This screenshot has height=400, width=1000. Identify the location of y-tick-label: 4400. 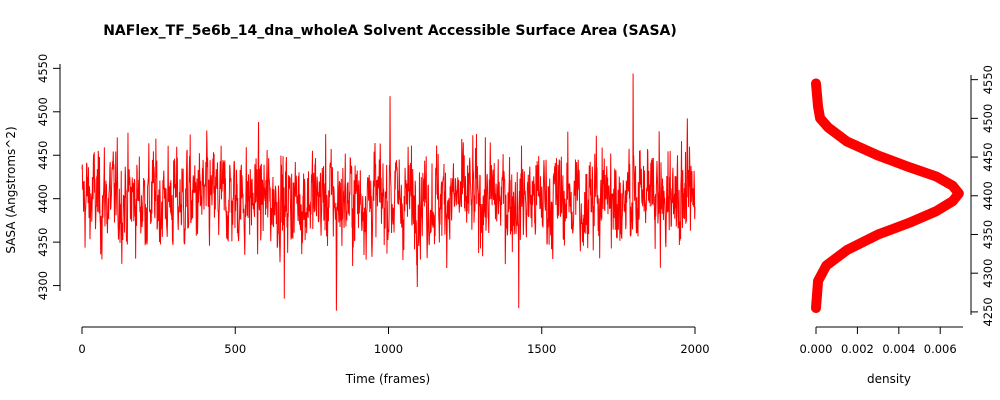
(43, 198).